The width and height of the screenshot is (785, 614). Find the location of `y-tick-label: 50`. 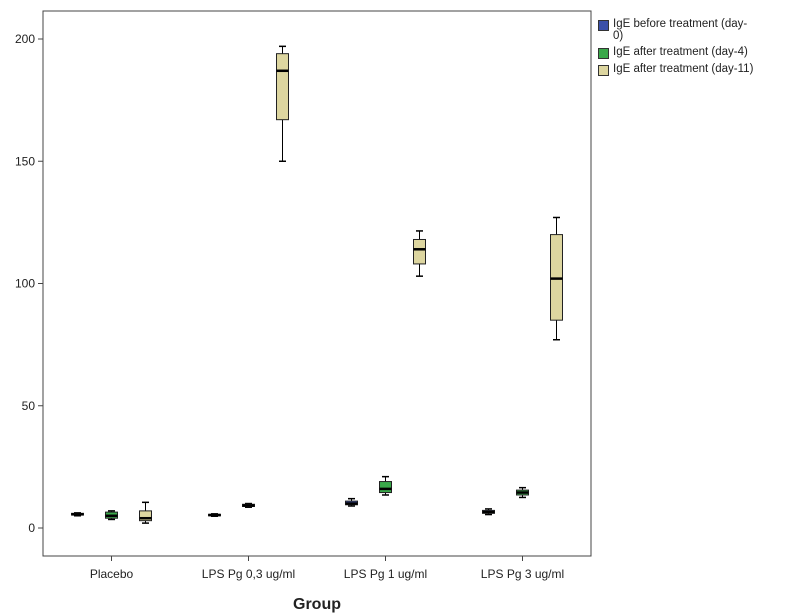

y-tick-label: 50 is located at coordinates (29, 406).